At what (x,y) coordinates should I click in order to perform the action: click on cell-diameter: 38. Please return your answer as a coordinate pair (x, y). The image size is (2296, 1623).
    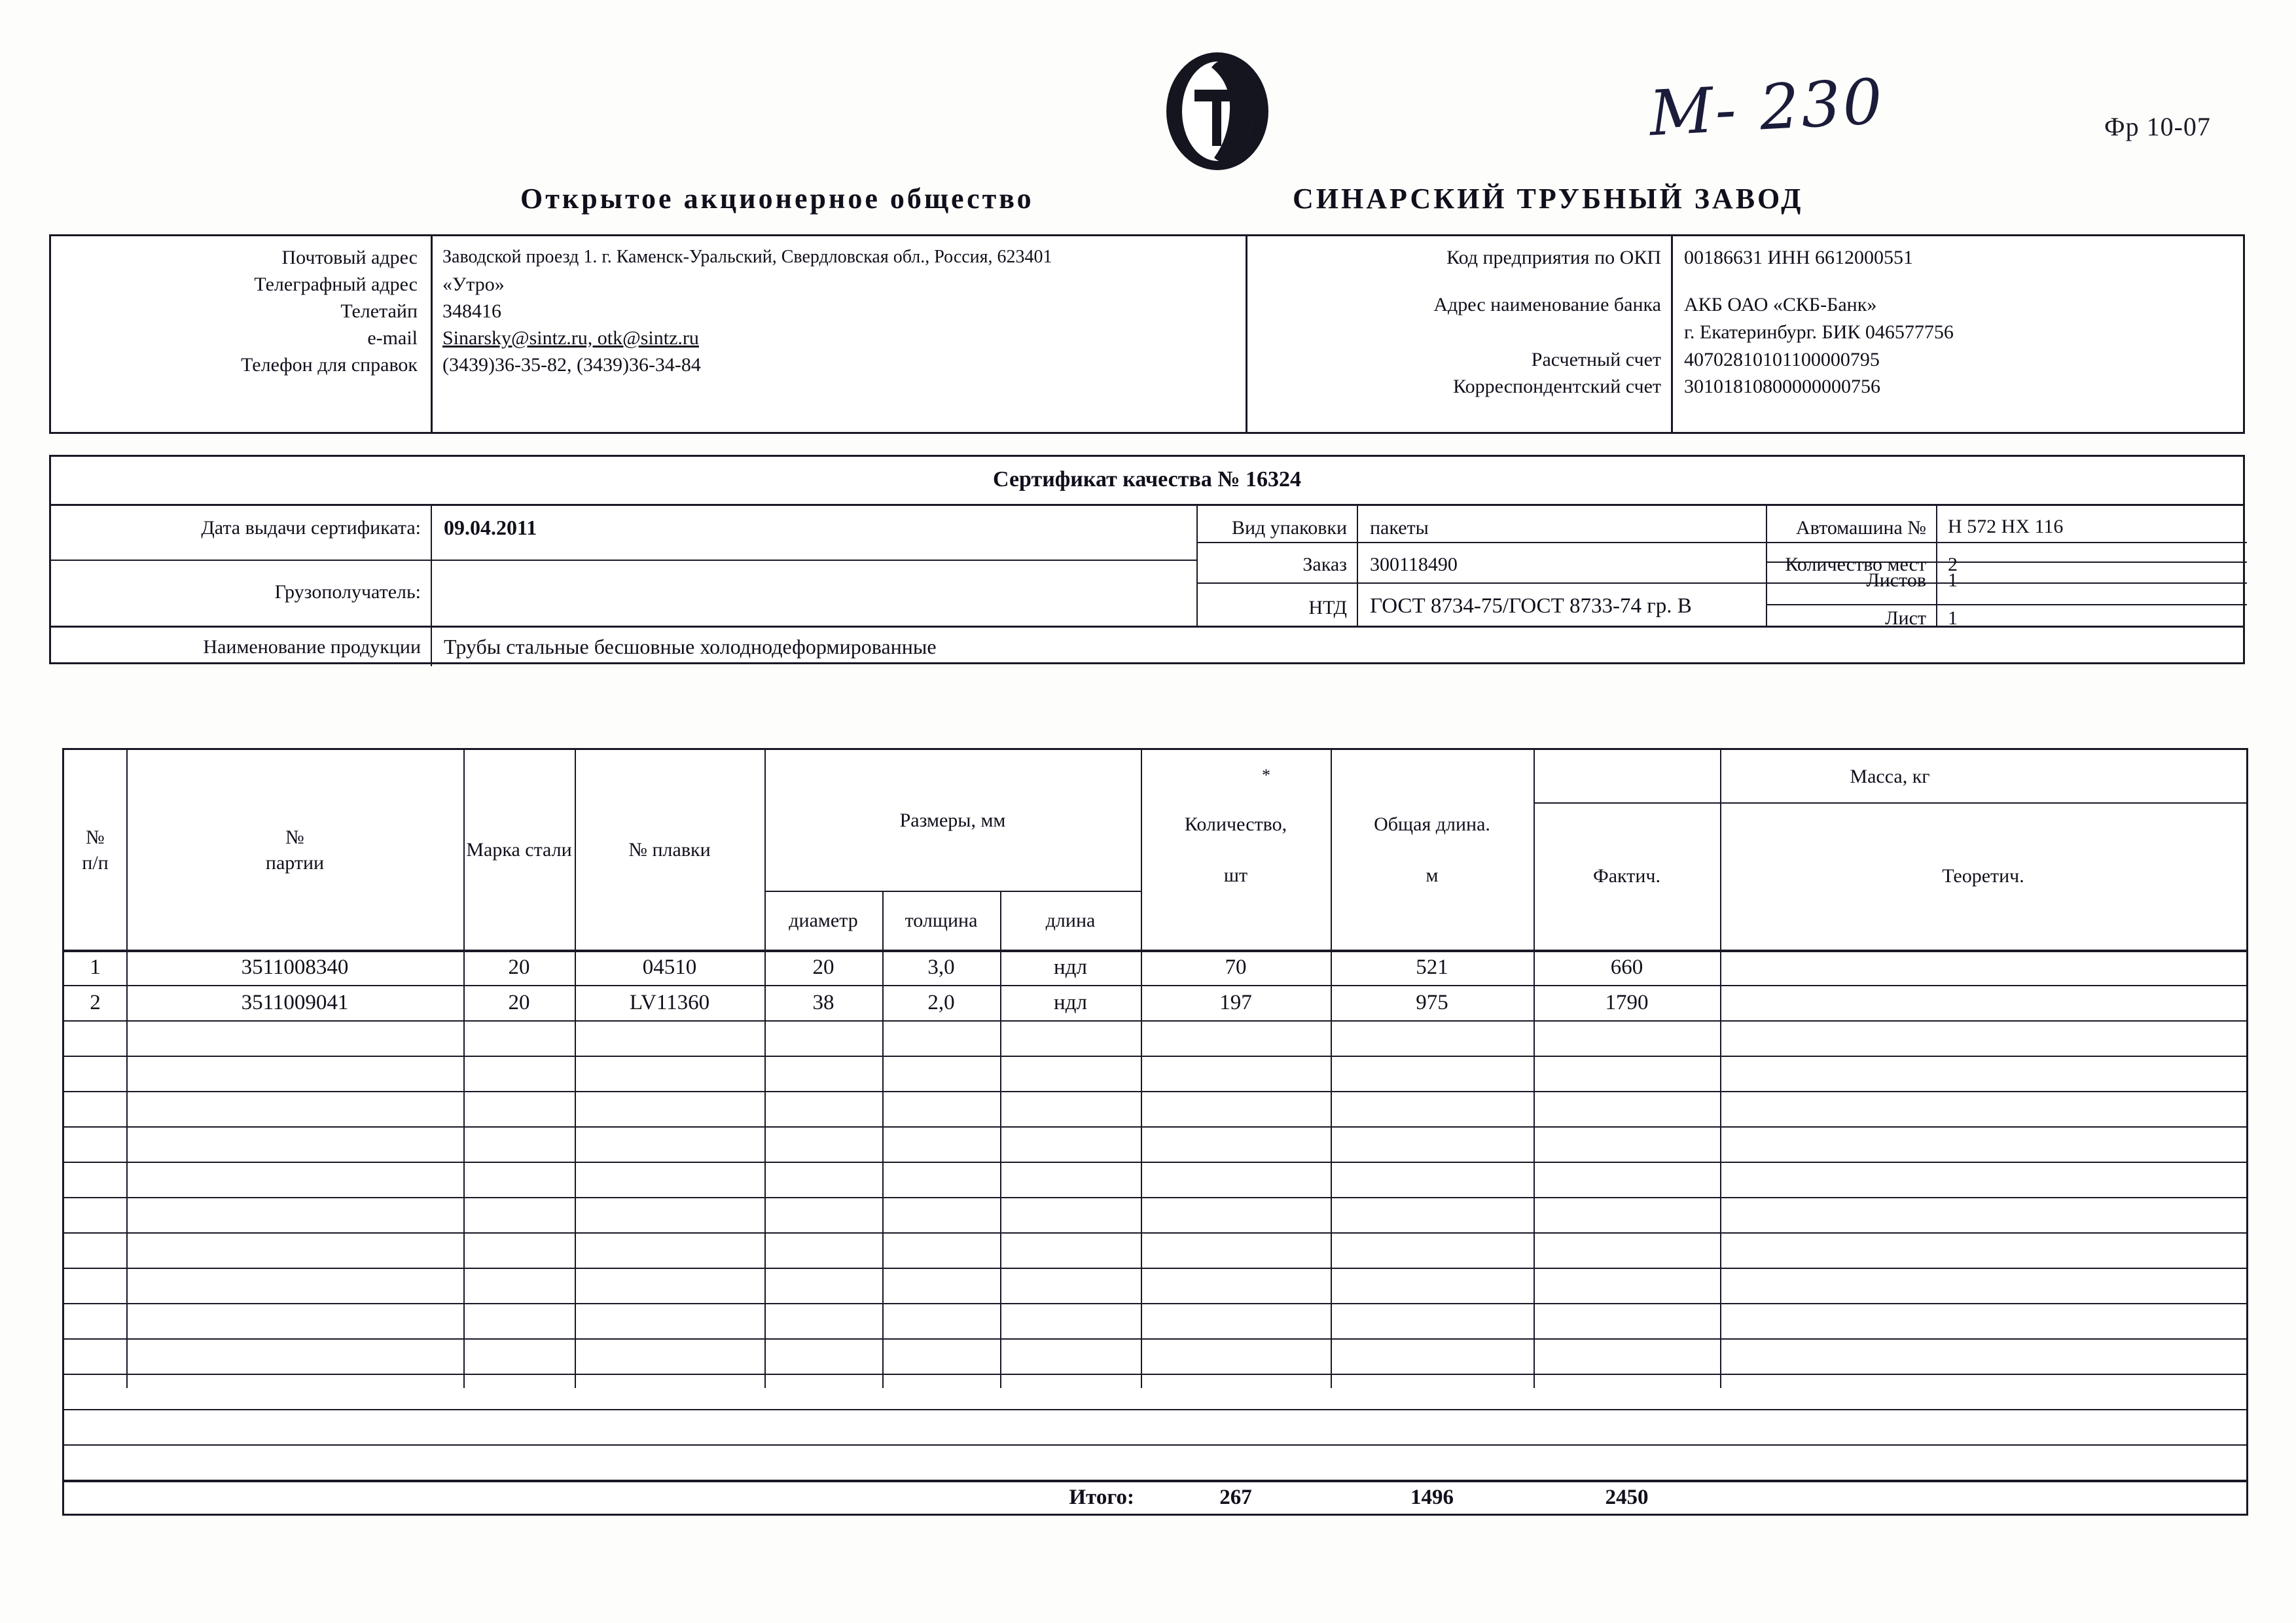
    Looking at the image, I should click on (823, 1002).